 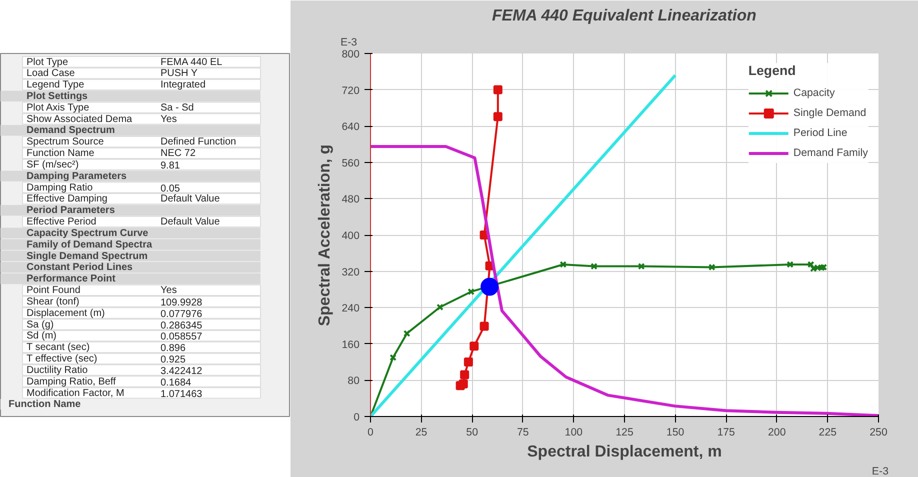 I want to click on y-axis-title: Spectral Acceleration, g, so click(x=325, y=235).